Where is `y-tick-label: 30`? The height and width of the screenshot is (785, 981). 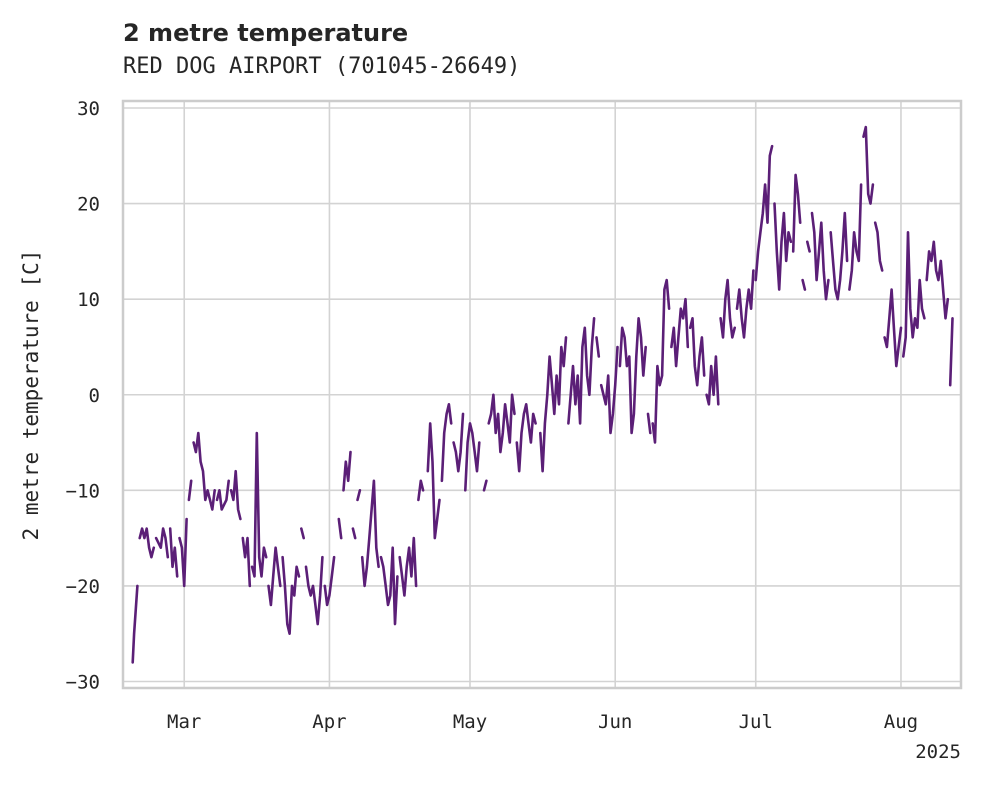
y-tick-label: 30 is located at coordinates (88, 109).